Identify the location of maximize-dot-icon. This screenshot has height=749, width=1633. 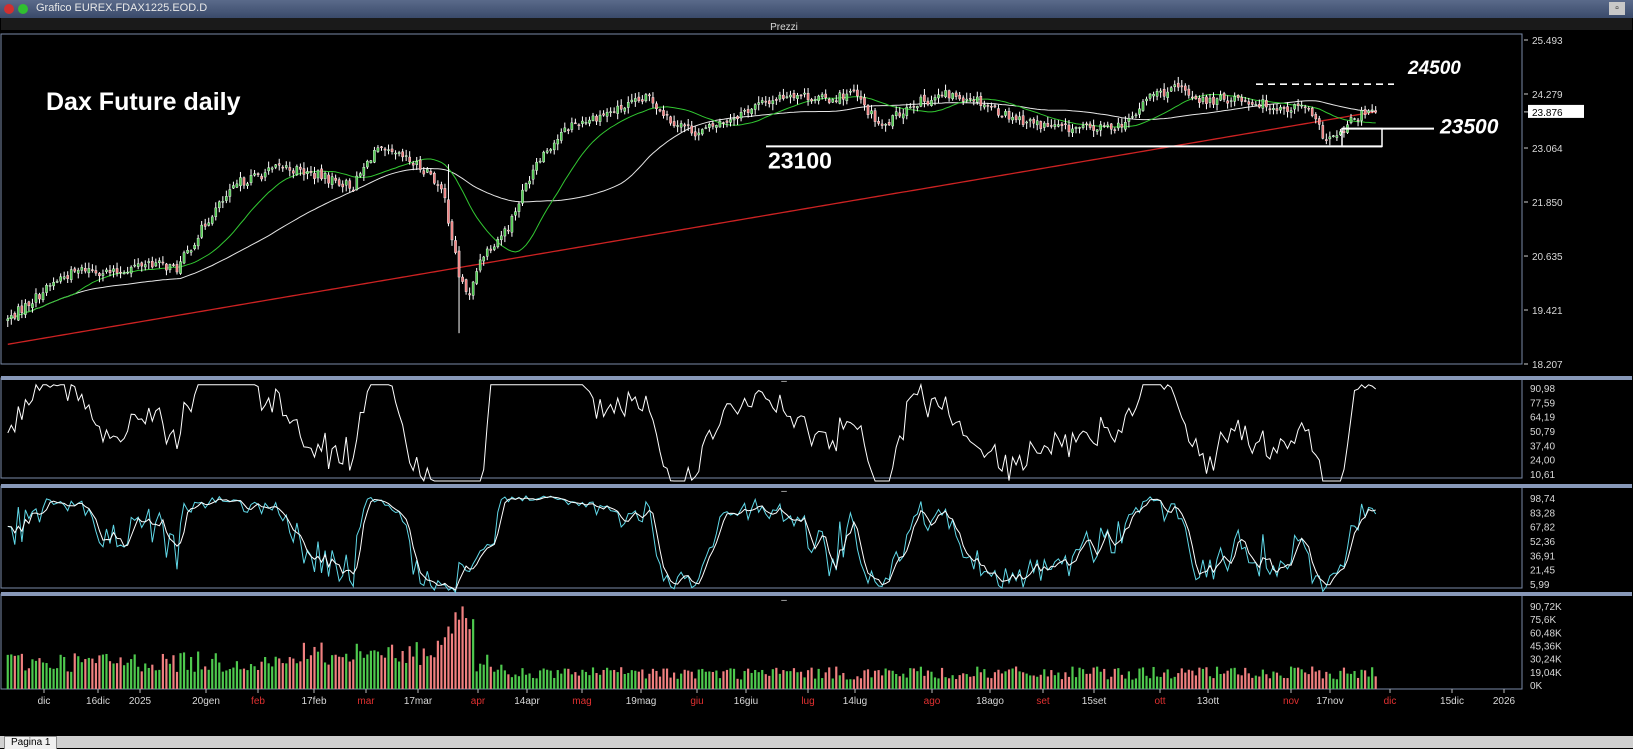
(23, 9).